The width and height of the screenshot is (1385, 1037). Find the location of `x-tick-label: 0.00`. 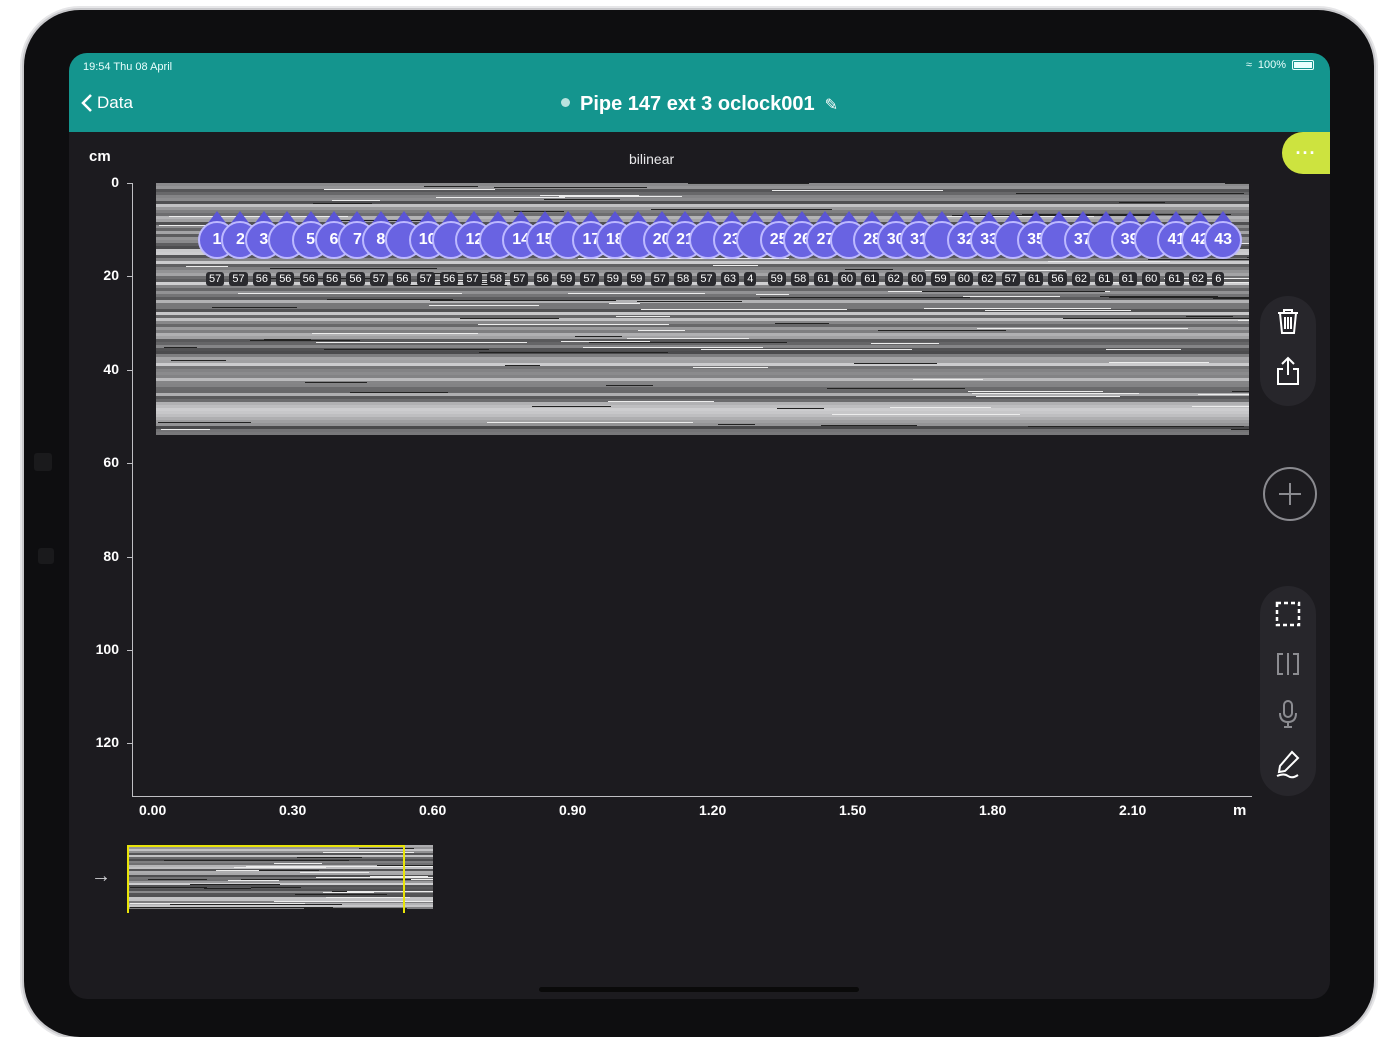

x-tick-label: 0.00 is located at coordinates (153, 810).